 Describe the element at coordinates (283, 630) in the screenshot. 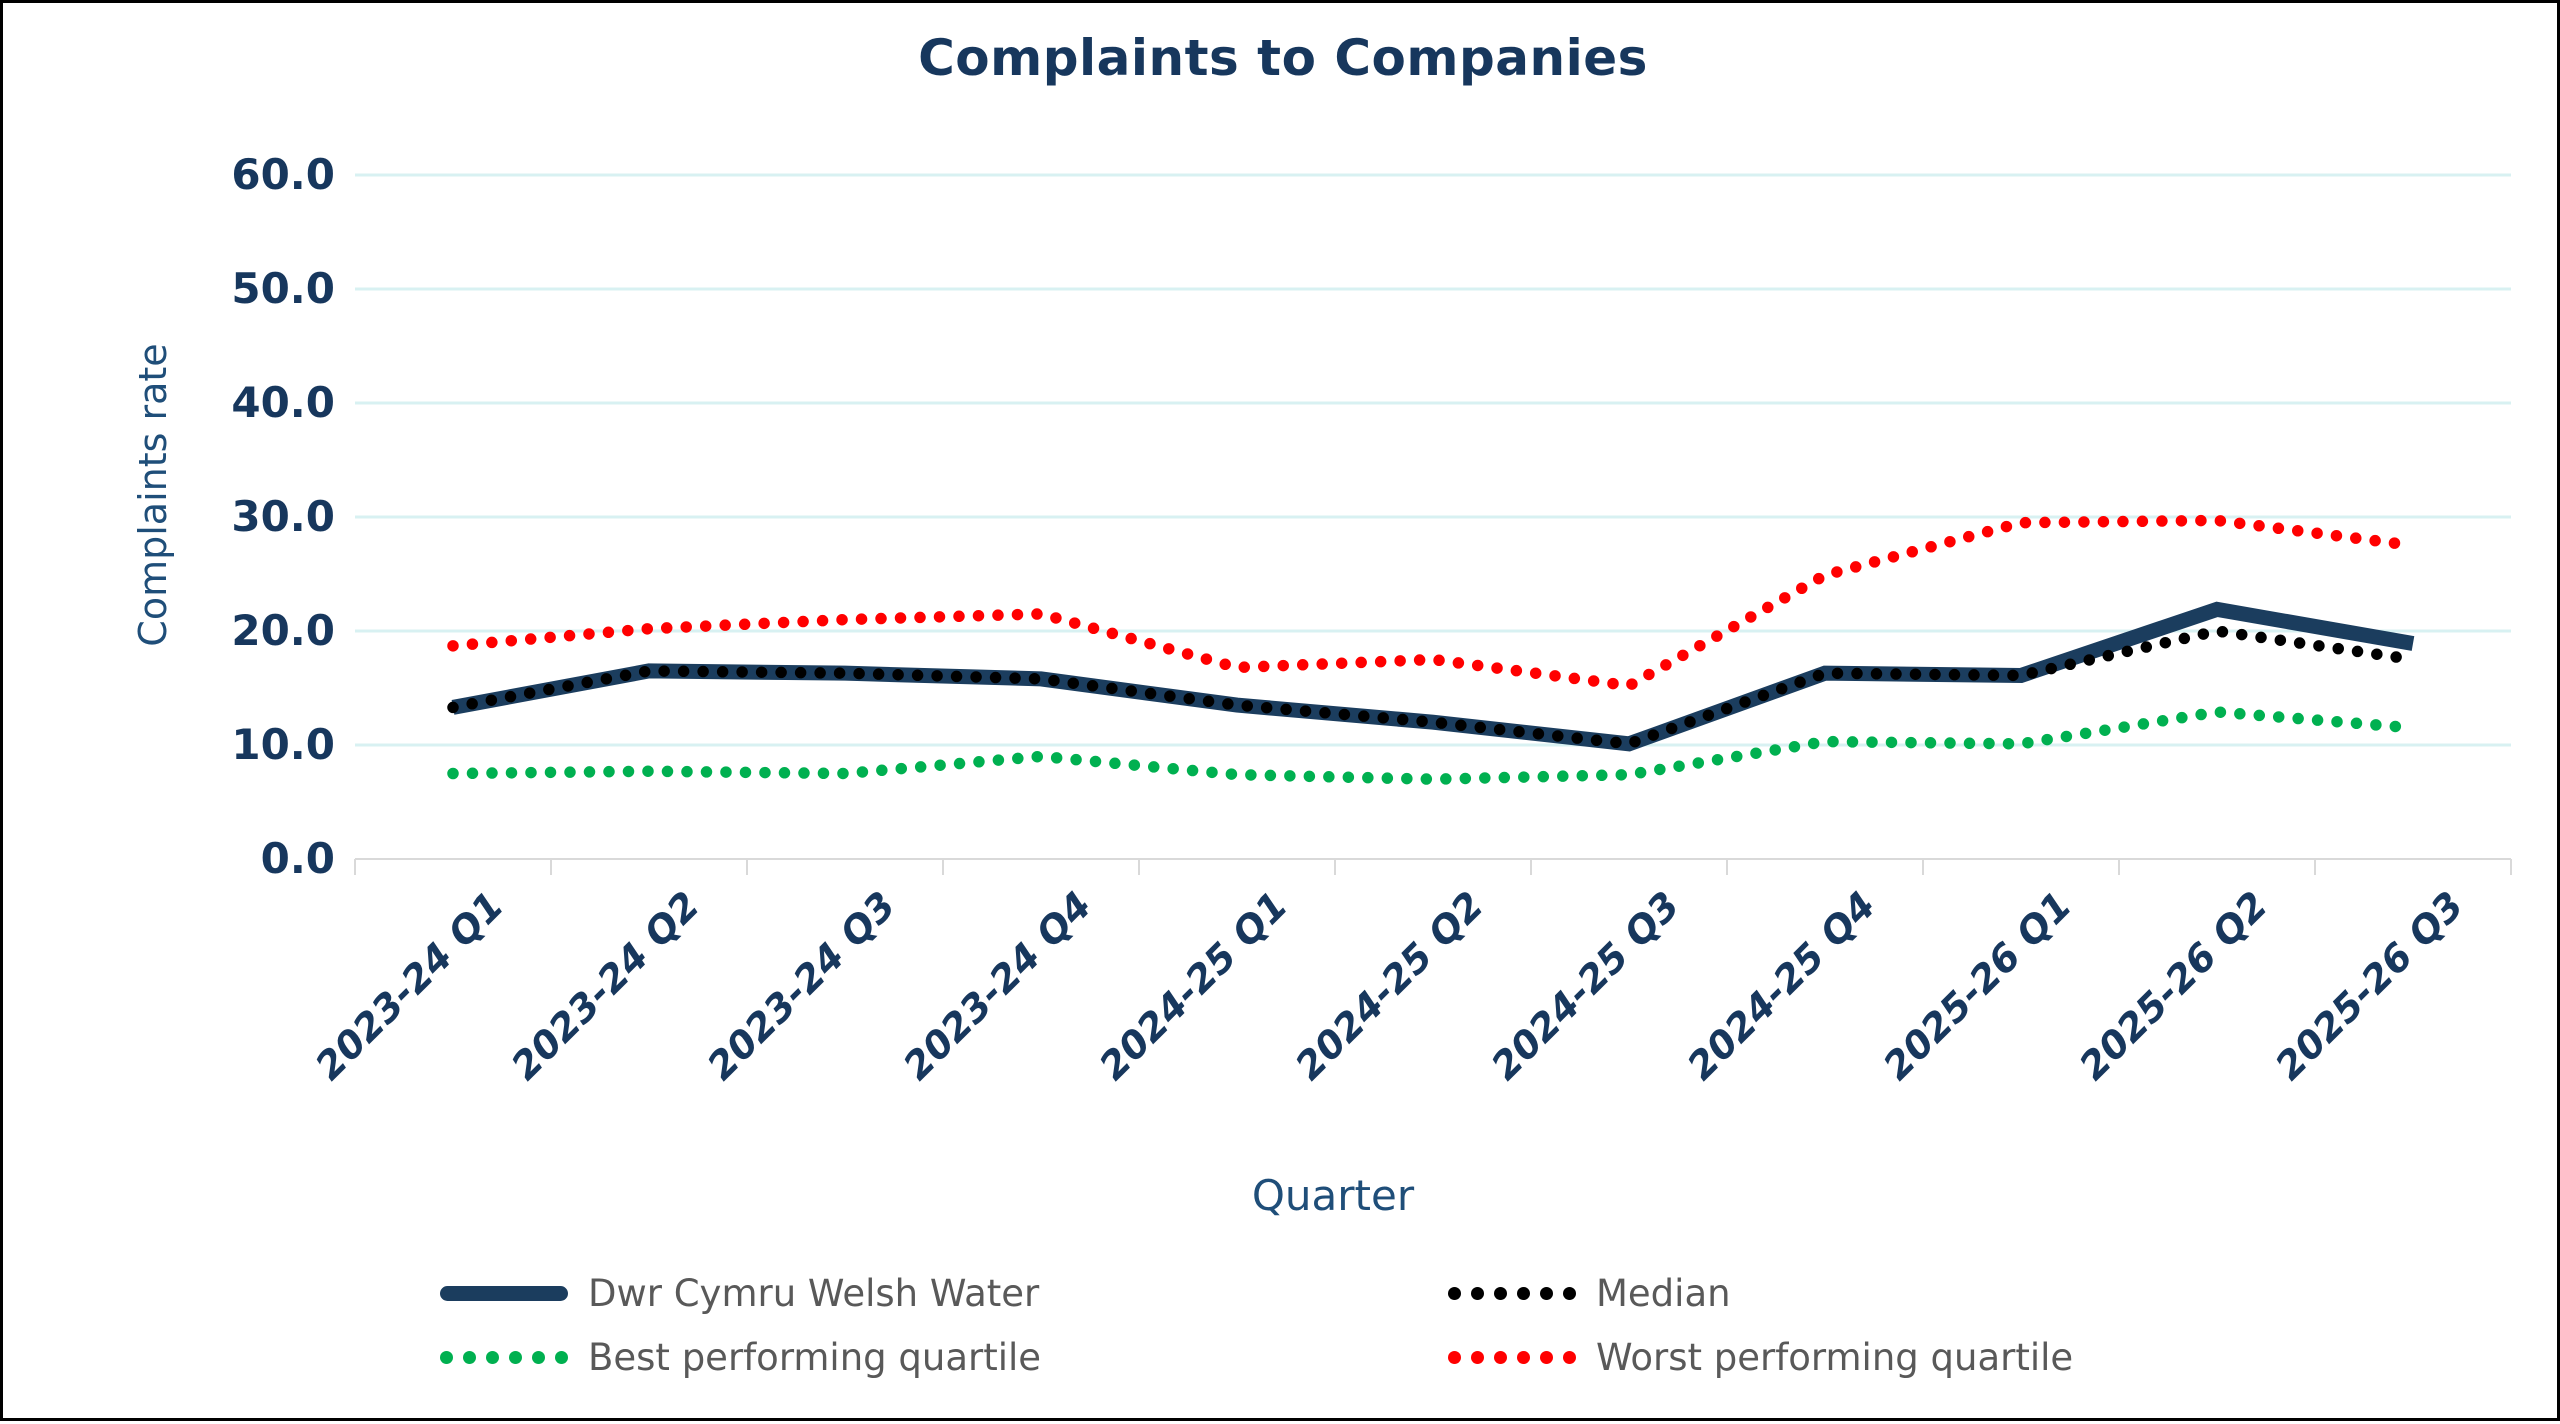

I see `y-tick-label: 20.0` at that location.